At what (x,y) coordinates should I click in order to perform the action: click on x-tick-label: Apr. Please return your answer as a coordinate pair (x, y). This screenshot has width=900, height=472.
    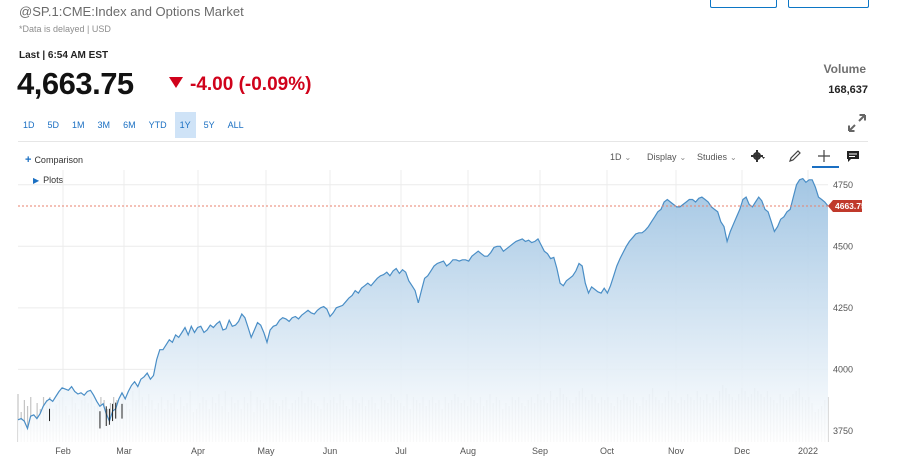
    Looking at the image, I should click on (198, 451).